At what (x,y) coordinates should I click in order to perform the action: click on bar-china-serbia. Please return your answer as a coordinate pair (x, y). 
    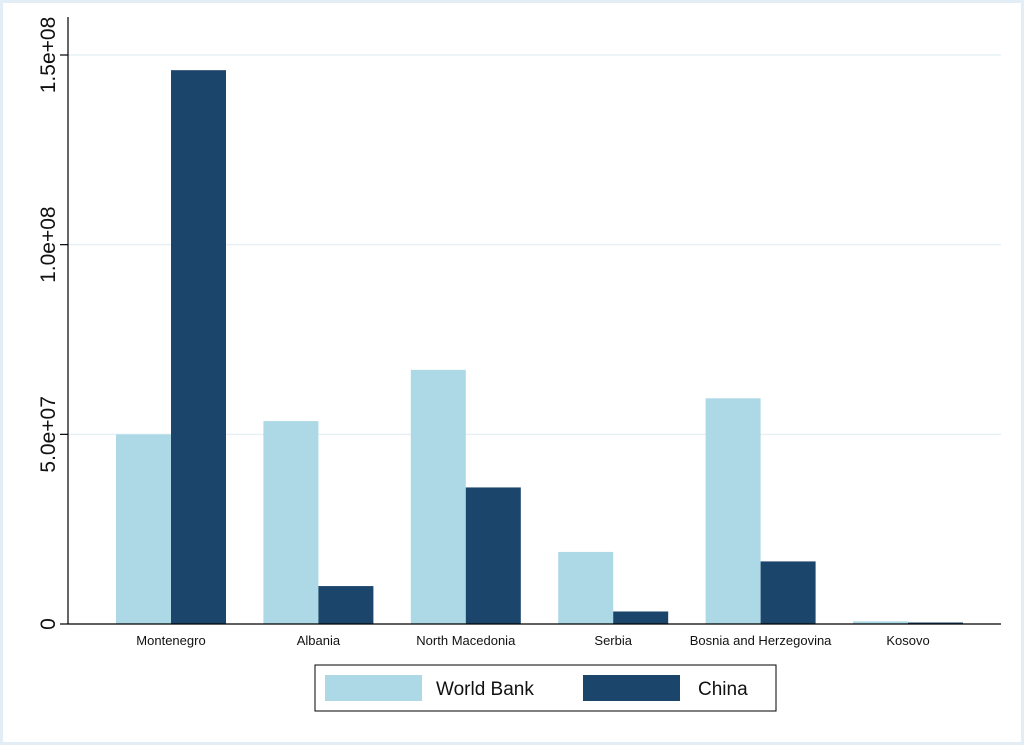
    Looking at the image, I should click on (641, 617).